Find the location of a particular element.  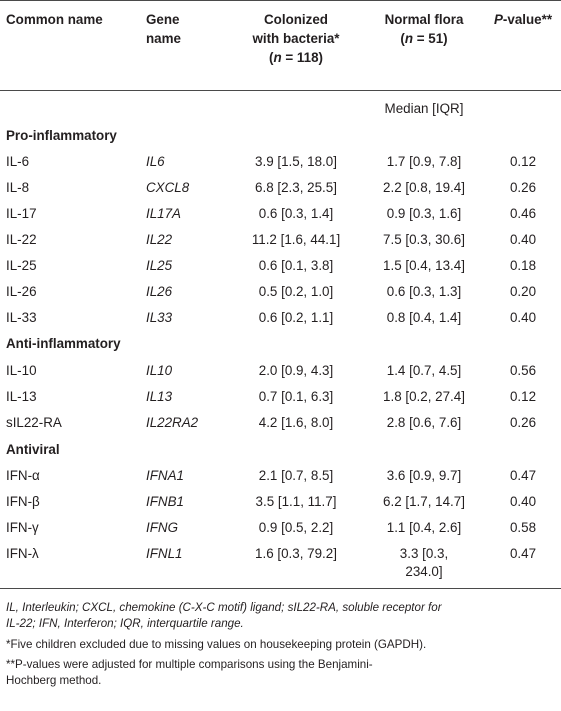

colonized-cell: 0.9 [0.5, 2.2] is located at coordinates (296, 527).